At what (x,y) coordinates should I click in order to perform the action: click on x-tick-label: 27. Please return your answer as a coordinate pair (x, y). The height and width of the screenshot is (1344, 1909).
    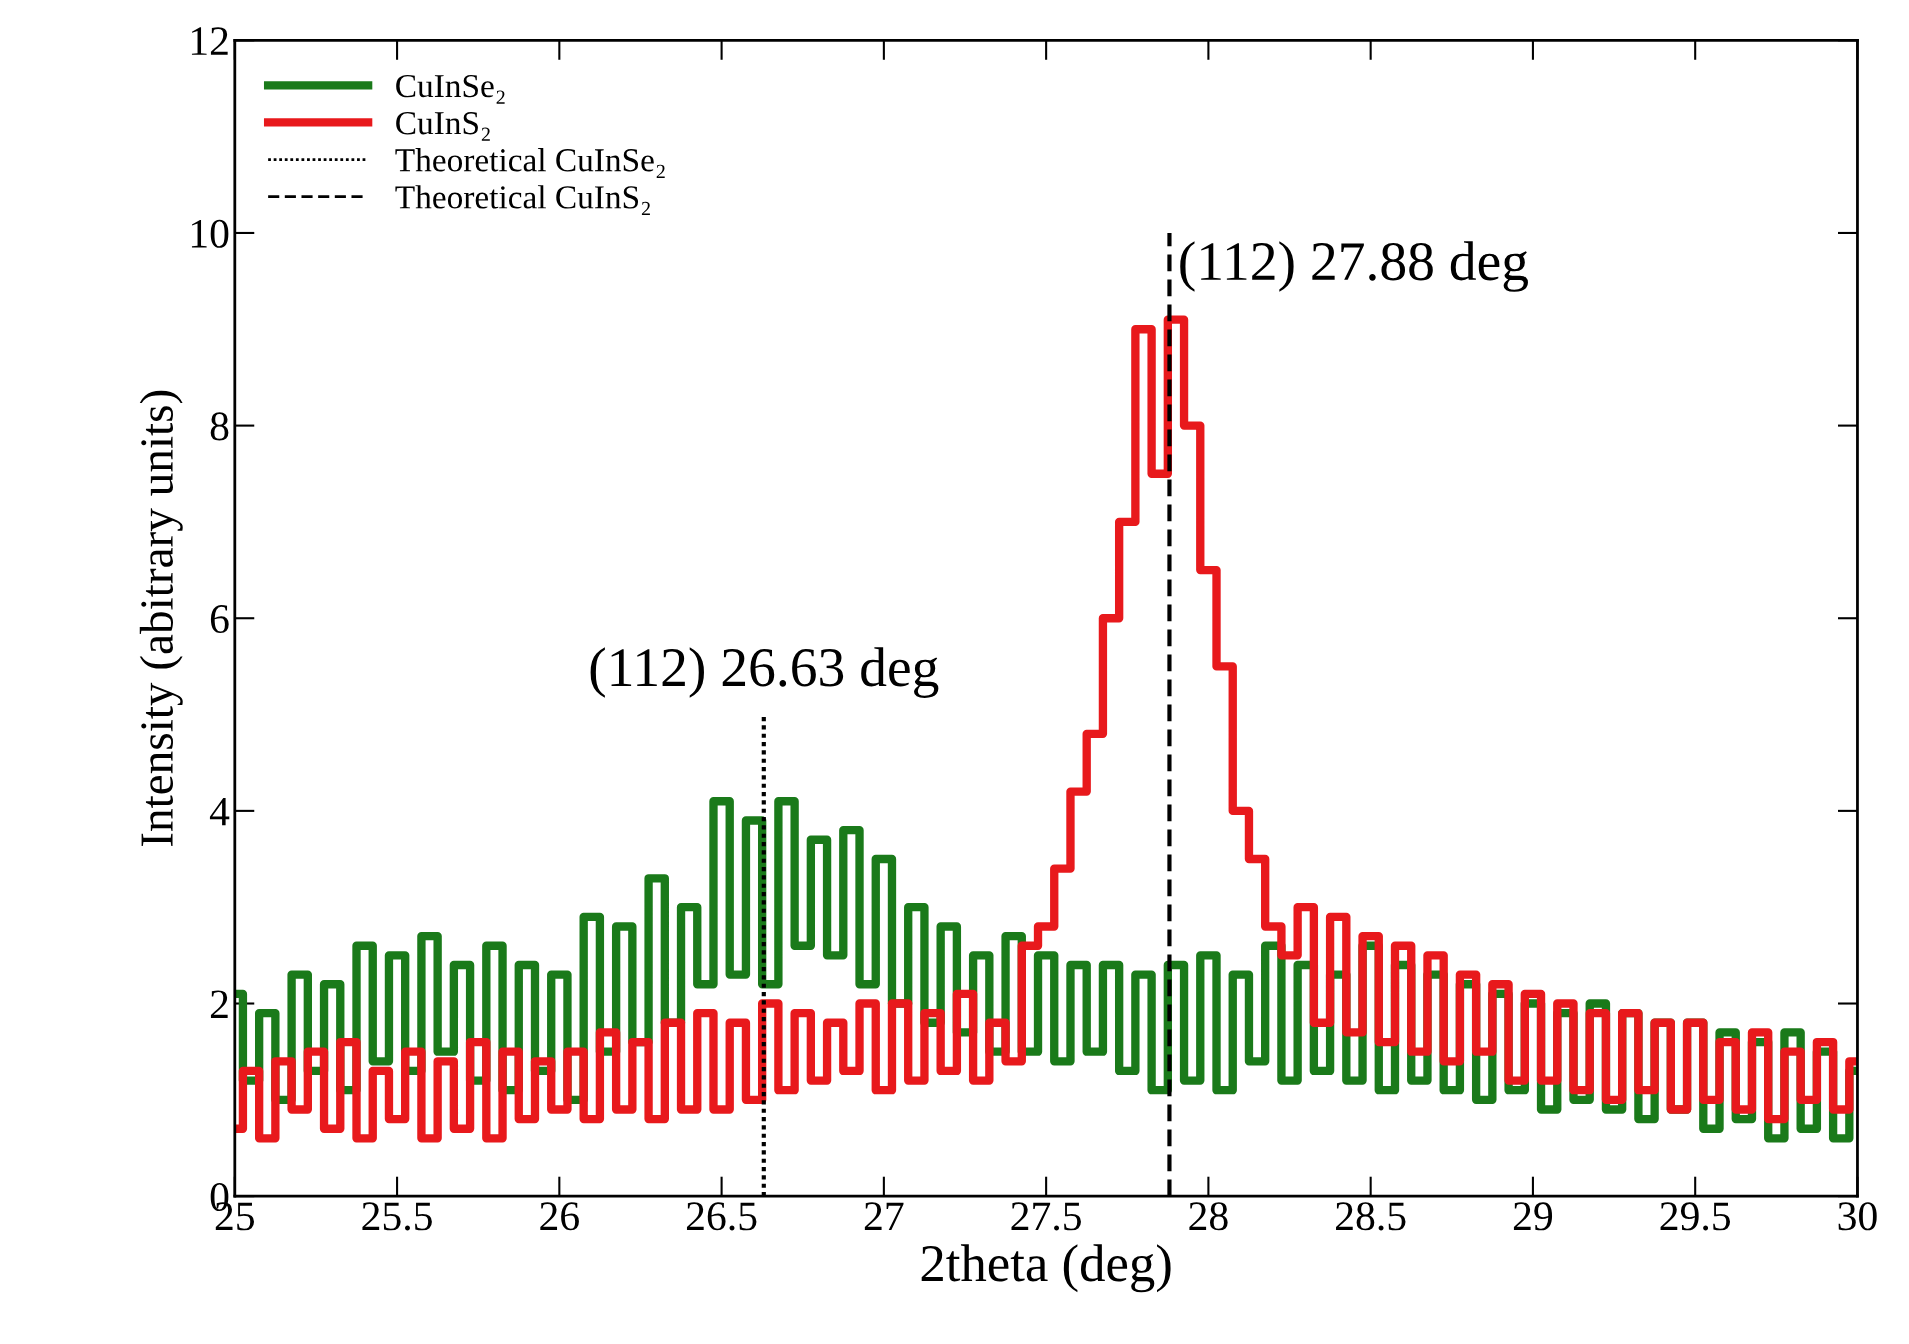
    Looking at the image, I should click on (884, 1216).